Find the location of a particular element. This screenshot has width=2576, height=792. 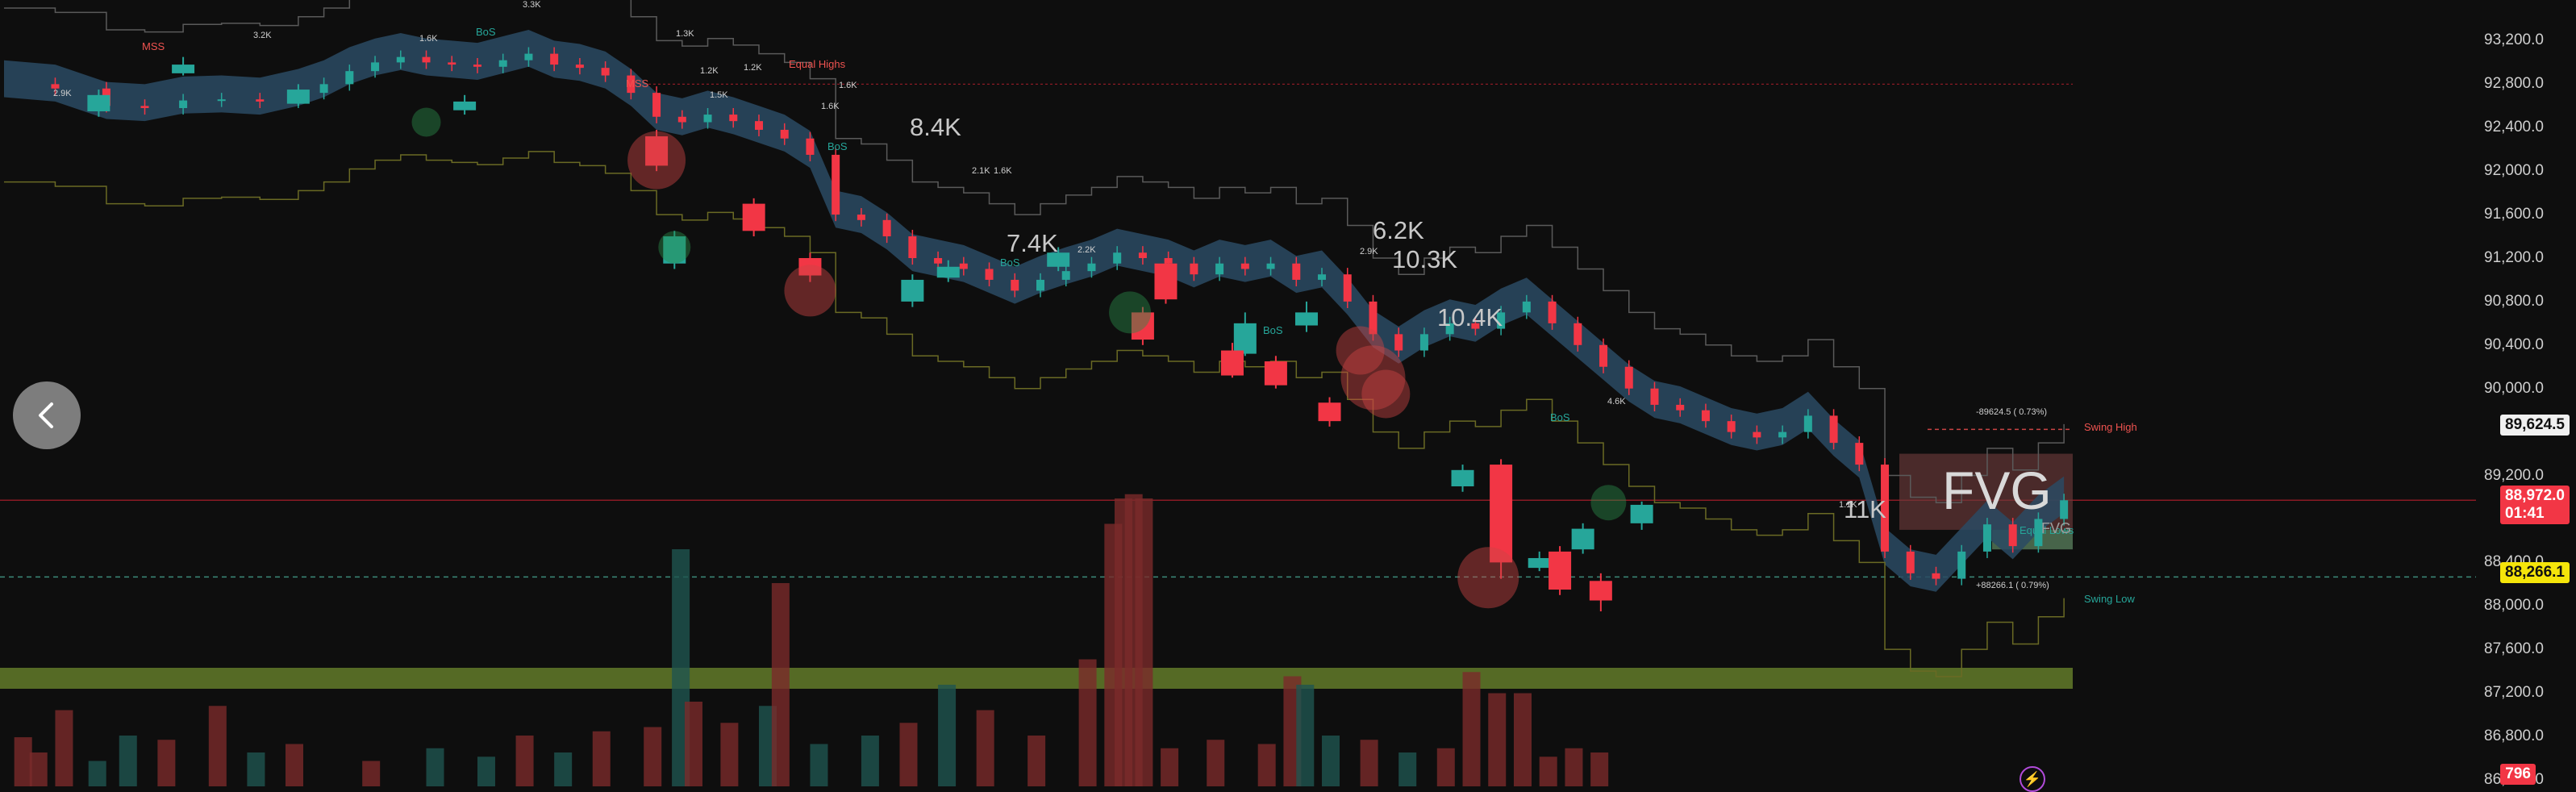

volume-value-tag: 796 is located at coordinates (2518, 774).